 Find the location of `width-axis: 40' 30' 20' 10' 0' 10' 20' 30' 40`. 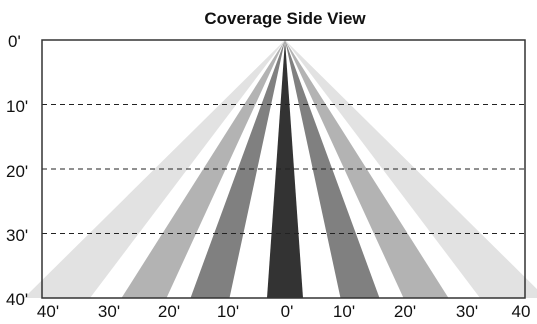

width-axis: 40' 30' 20' 10' 0' 10' 20' 30' 40 is located at coordinates (284, 311).